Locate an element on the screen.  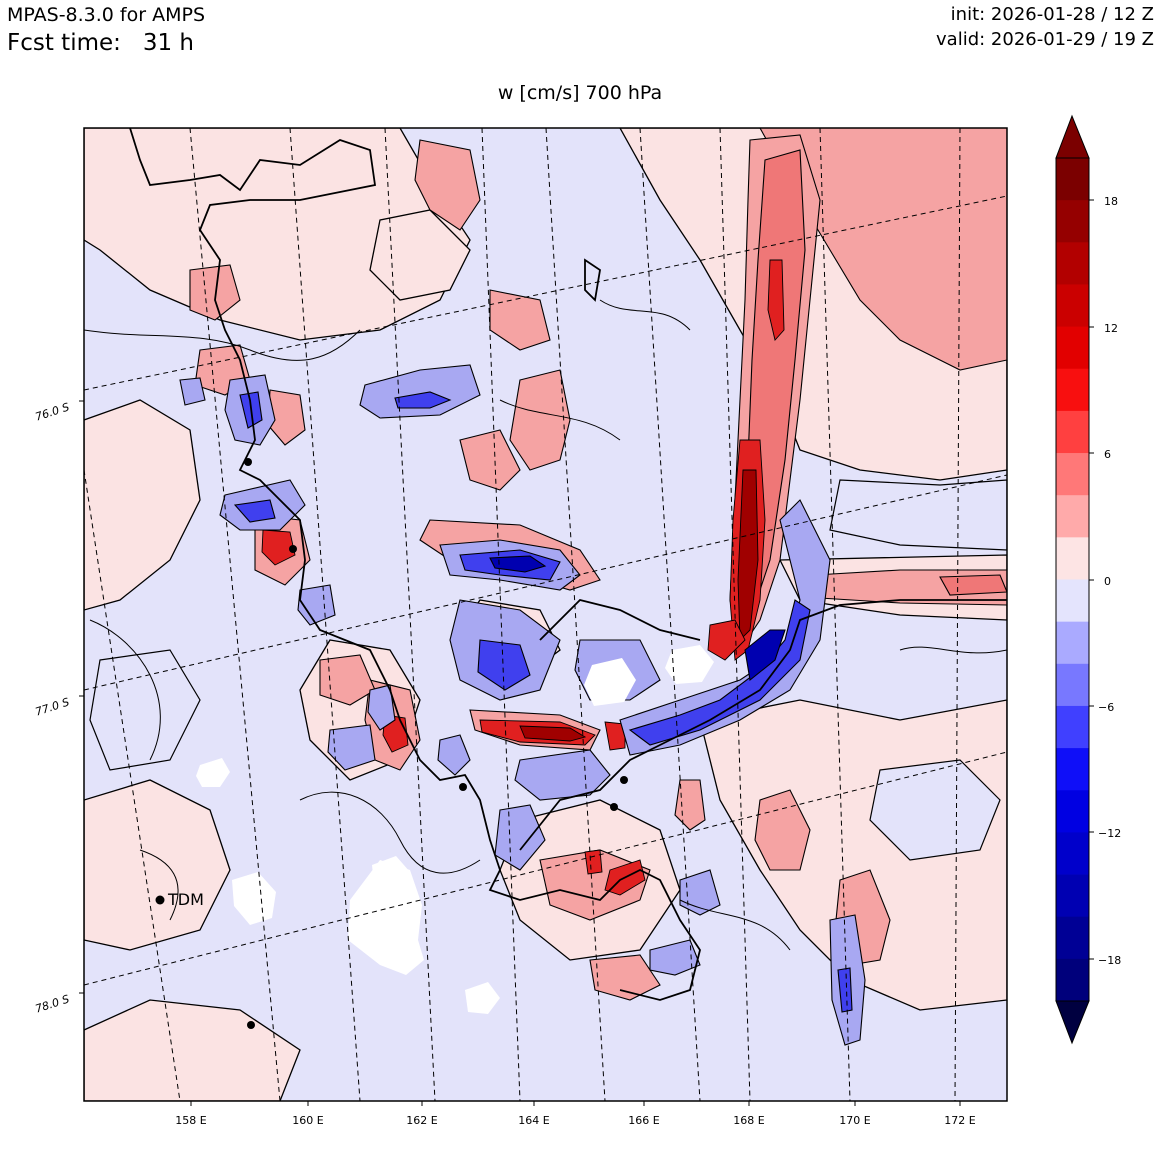
latitude-axis: 76.0 S 77.0 S 78.0 S is located at coordinates (59, 708).